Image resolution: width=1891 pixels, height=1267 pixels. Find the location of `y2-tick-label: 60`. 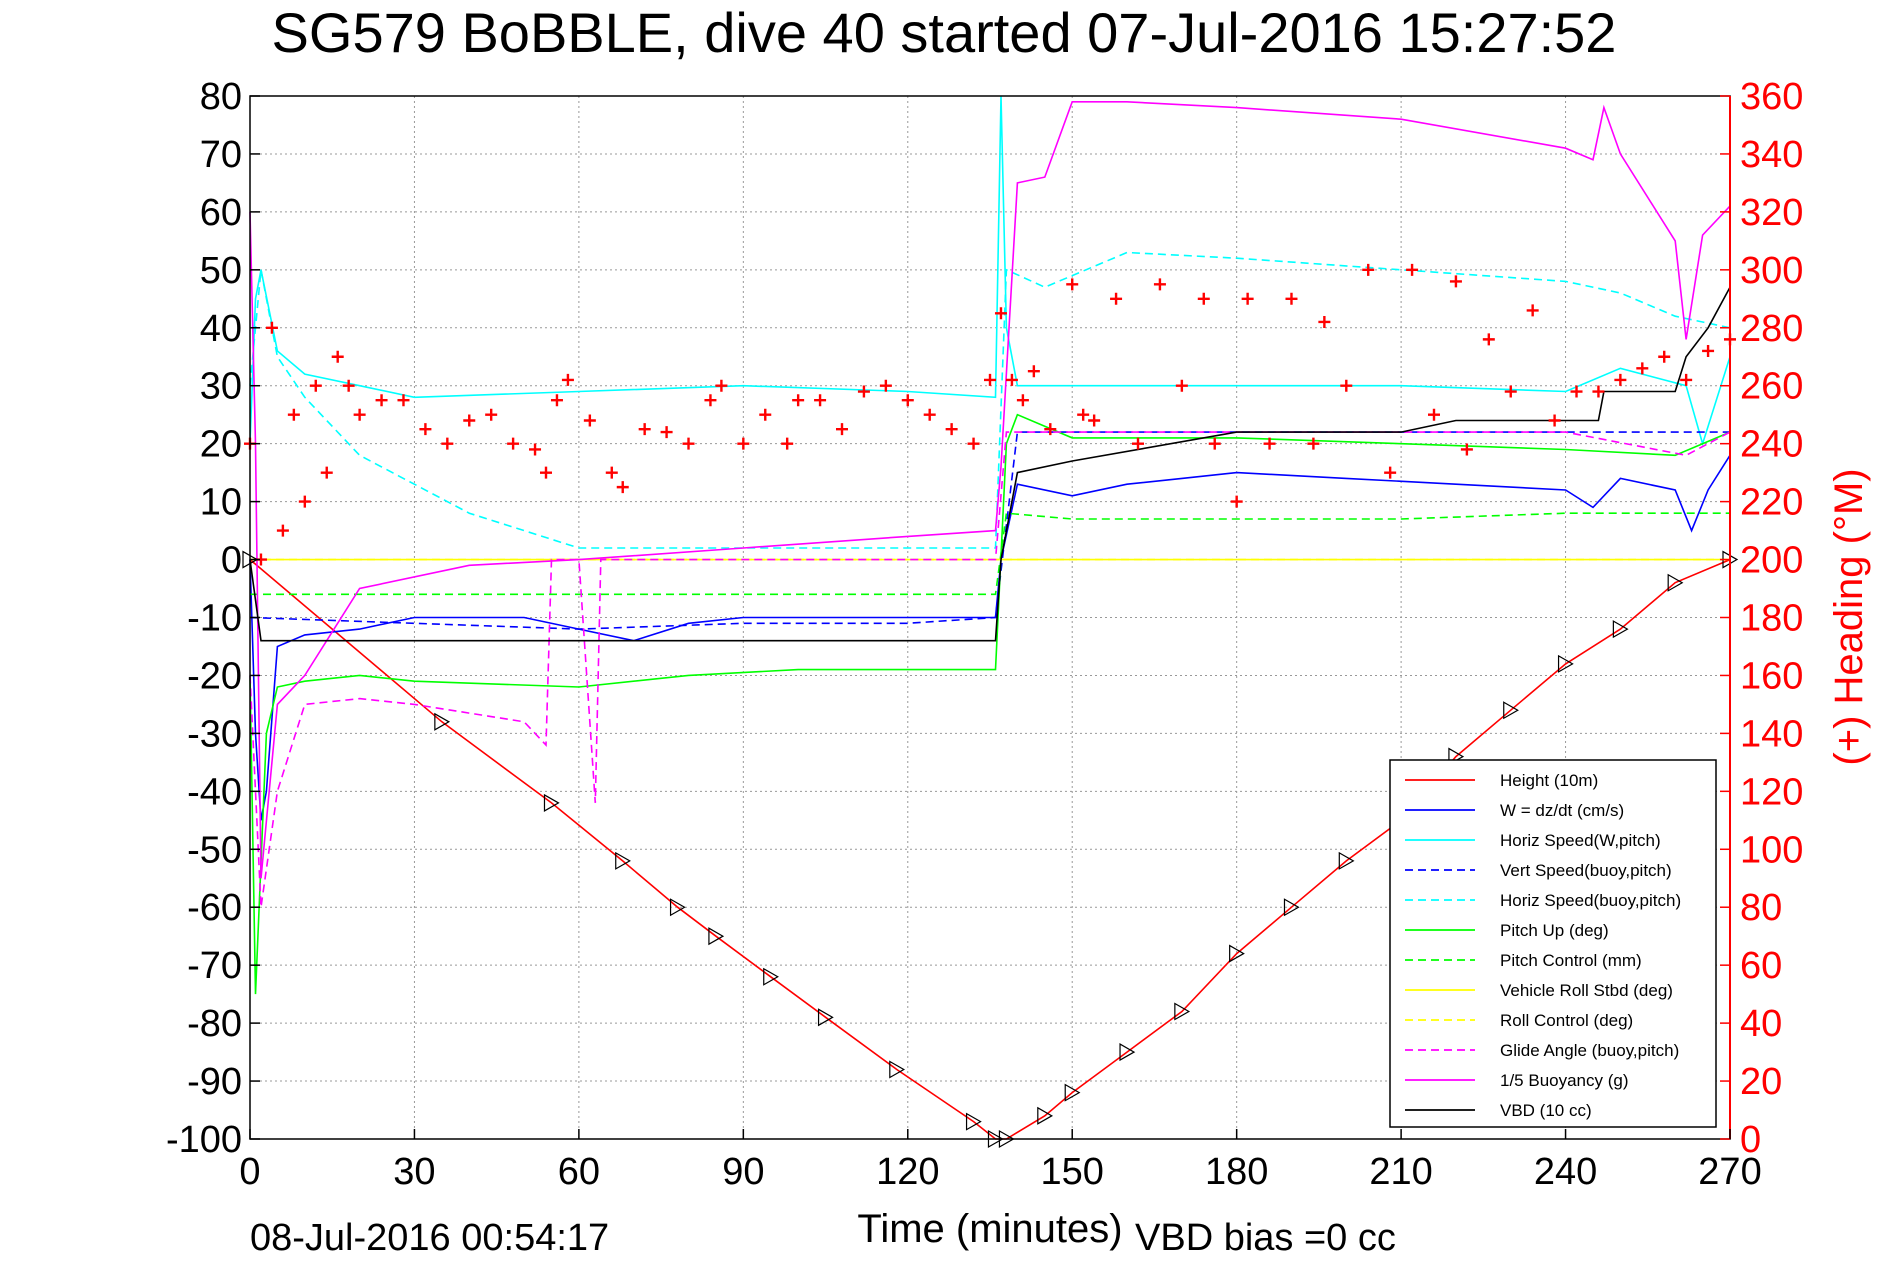

y2-tick-label: 60 is located at coordinates (1761, 966).